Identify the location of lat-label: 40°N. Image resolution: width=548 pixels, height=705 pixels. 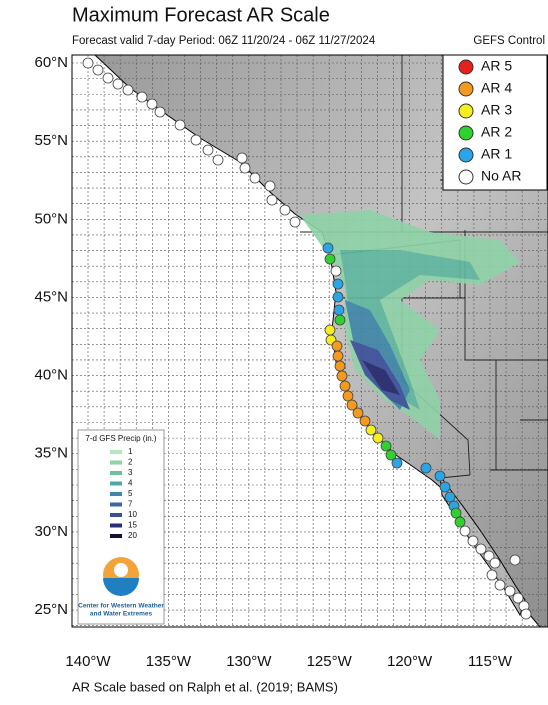
(51, 375).